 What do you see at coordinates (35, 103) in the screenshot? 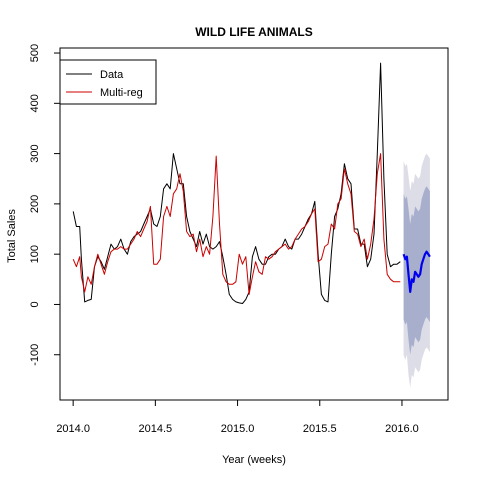
I see `y-tick-label: 400` at bounding box center [35, 103].